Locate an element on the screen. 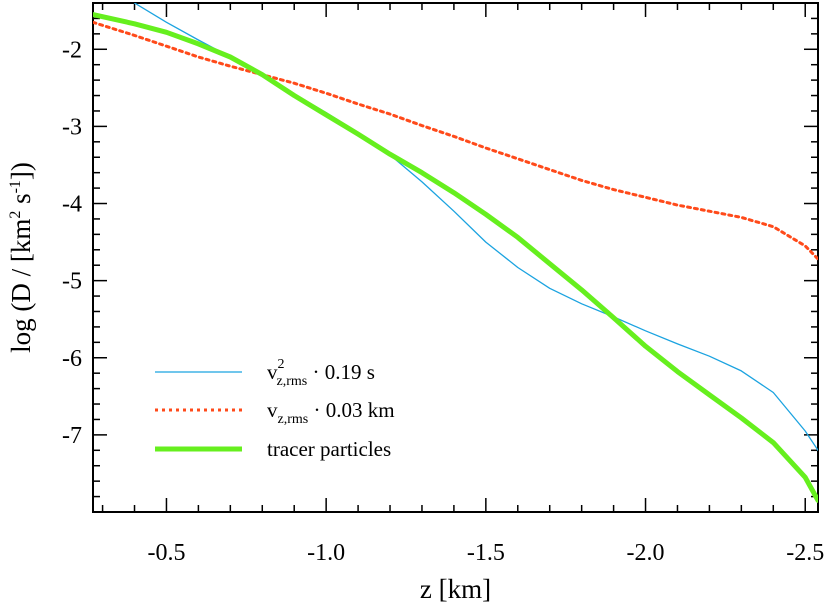  y-tick-label: -7 is located at coordinates (72, 436).